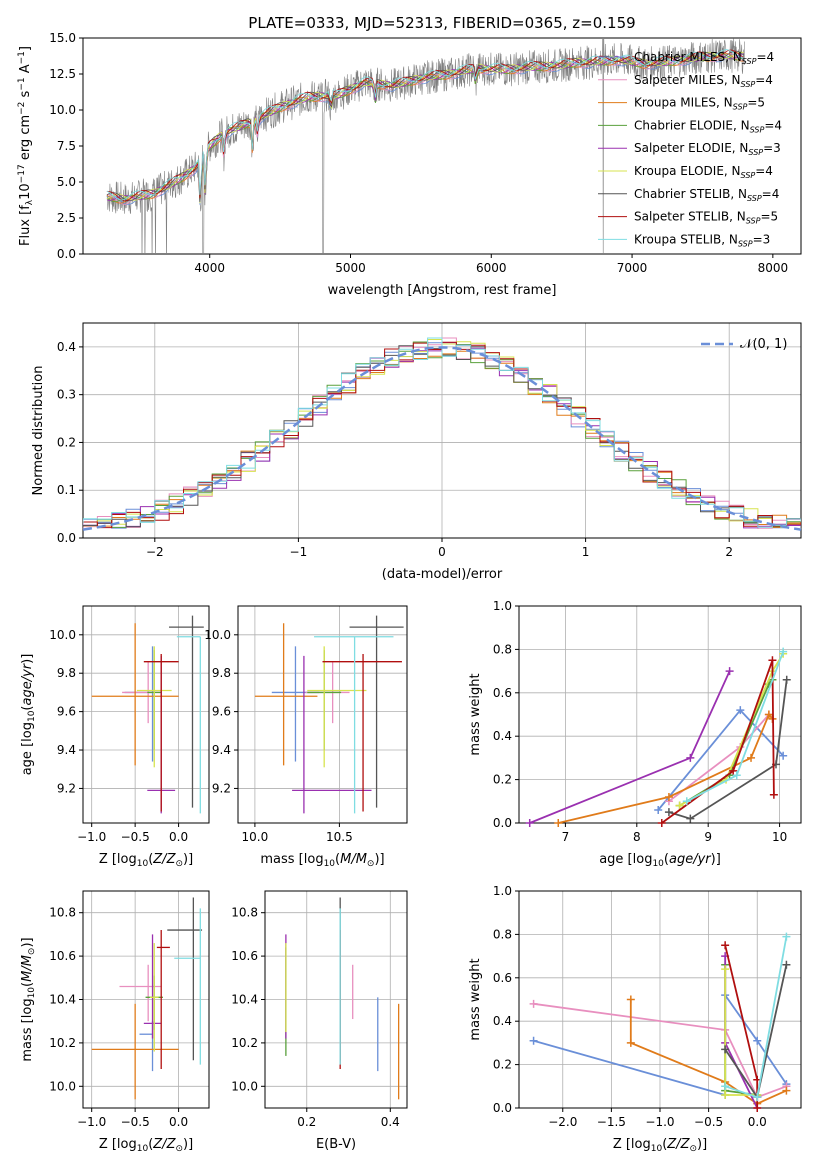 This screenshot has height=1170, width=819. I want to click on y-tick-label: 0.6, so click(502, 693).